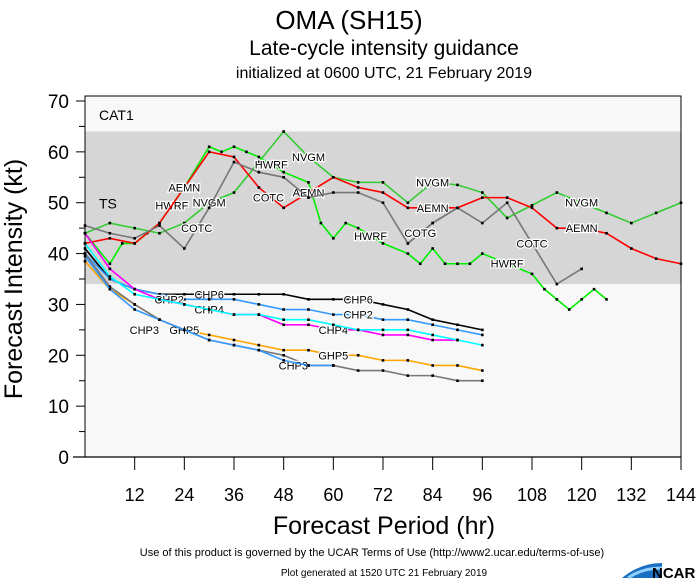  Describe the element at coordinates (532, 495) in the screenshot. I see `x-tick-label: 108` at that location.